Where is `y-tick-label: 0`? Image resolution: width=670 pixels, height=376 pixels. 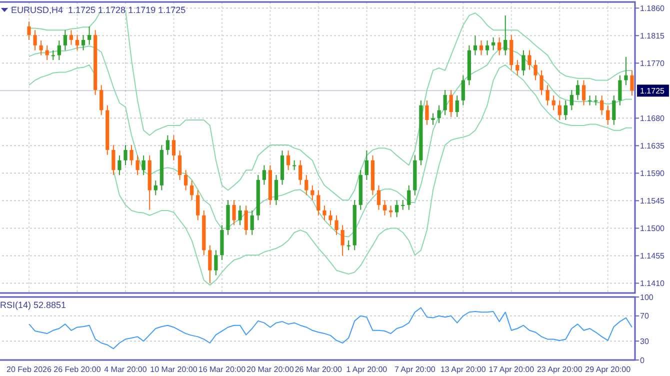
y-tick-label: 0 is located at coordinates (642, 360).